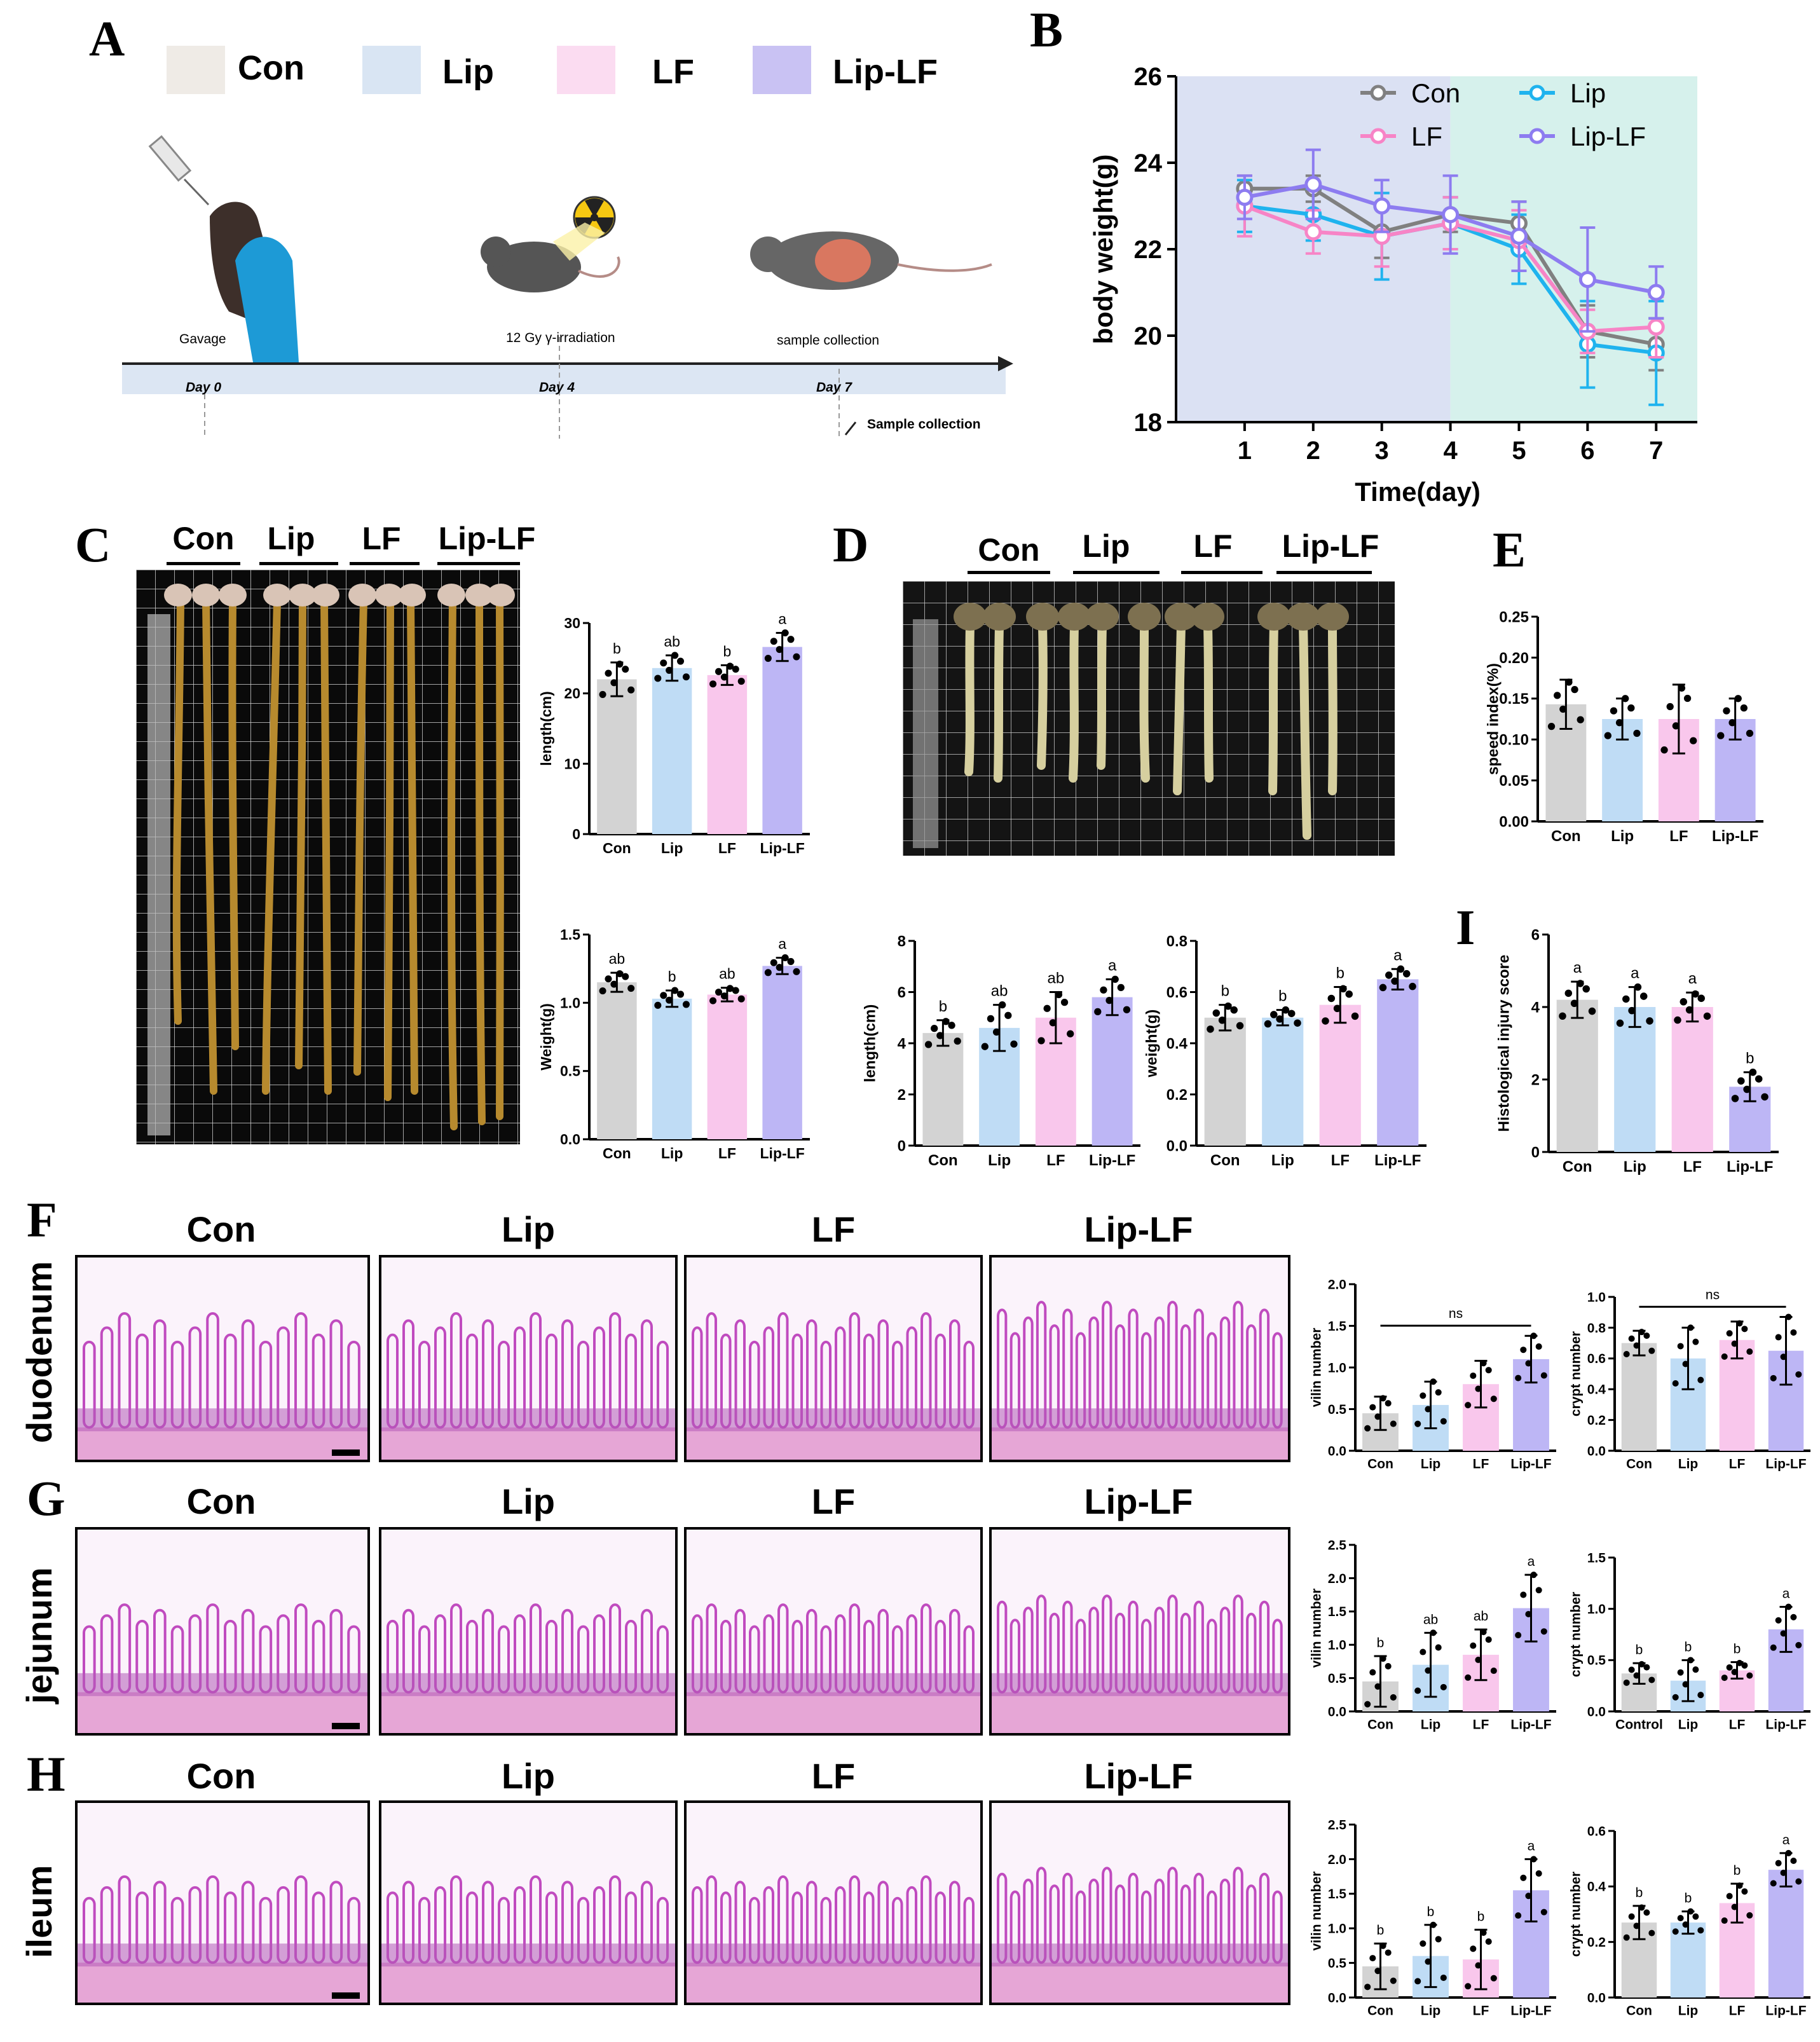  What do you see at coordinates (221, 1229) in the screenshot?
I see `hist-col-title-con-f: Con` at bounding box center [221, 1229].